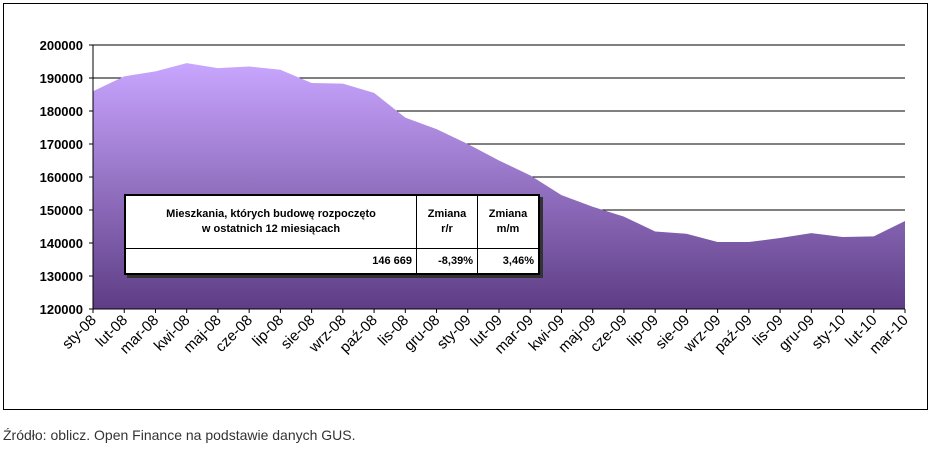 The width and height of the screenshot is (931, 462). I want to click on x-tick-label: sty-08, so click(79, 332).